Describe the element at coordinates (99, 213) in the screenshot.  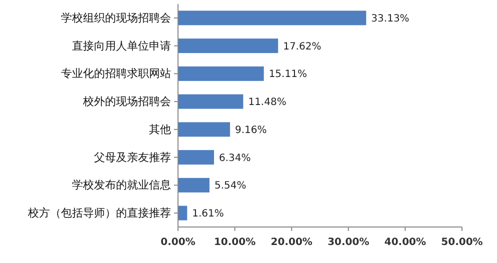
I see `y-tick-label: 校方（包括导师）的直接推荐` at that location.